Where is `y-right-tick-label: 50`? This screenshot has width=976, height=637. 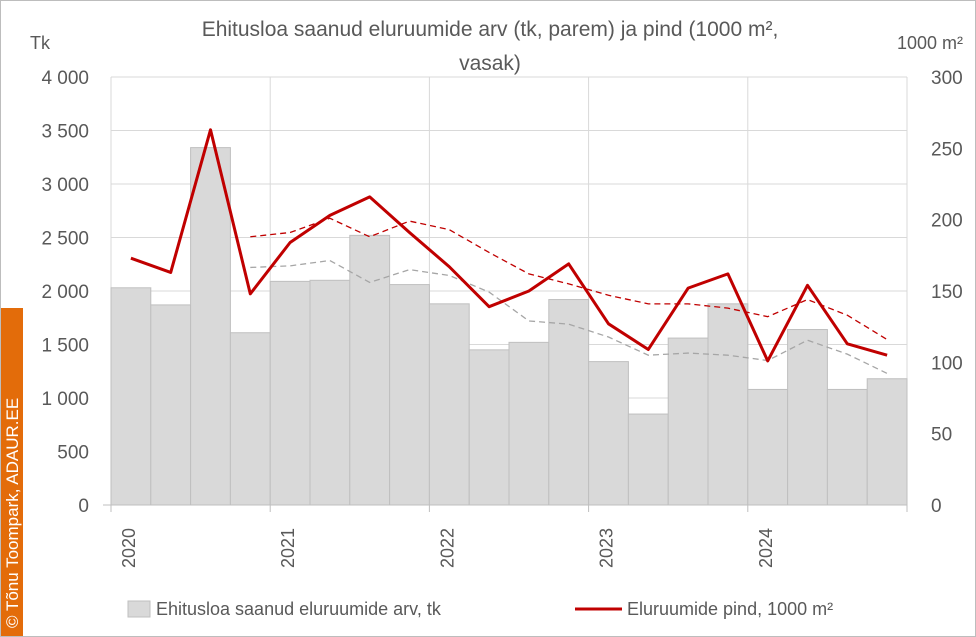 y-right-tick-label: 50 is located at coordinates (941, 435).